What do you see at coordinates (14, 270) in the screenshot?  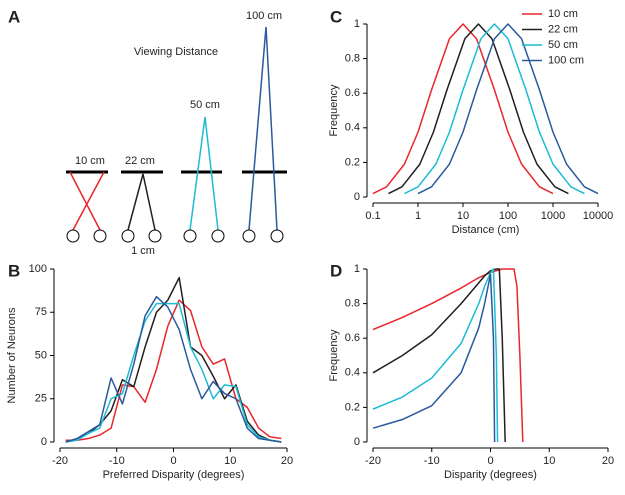 I see `panel-label: B` at bounding box center [14, 270].